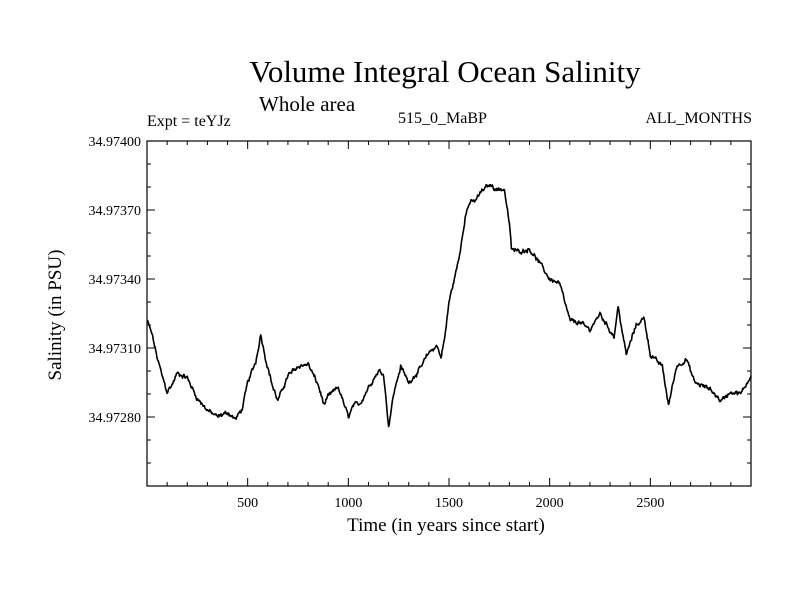  I want to click on period-label: 515_0_MaBP, so click(442, 118).